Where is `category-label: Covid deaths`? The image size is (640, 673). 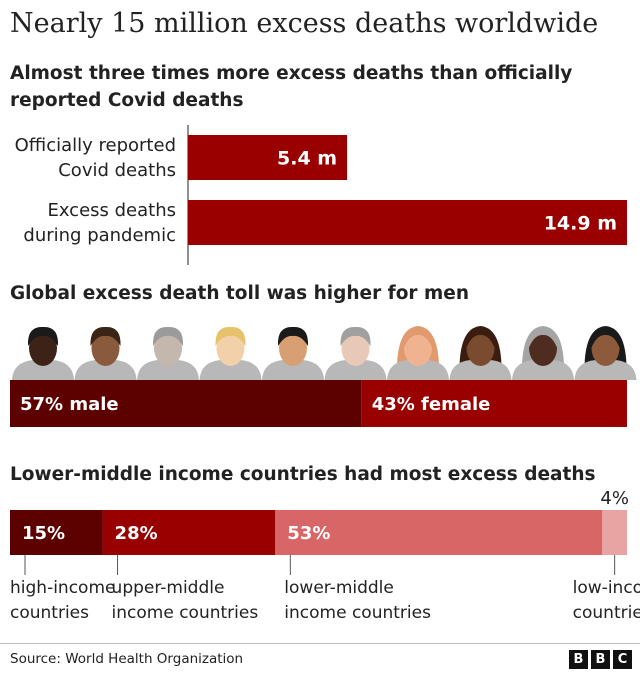 category-label: Covid deaths is located at coordinates (117, 170).